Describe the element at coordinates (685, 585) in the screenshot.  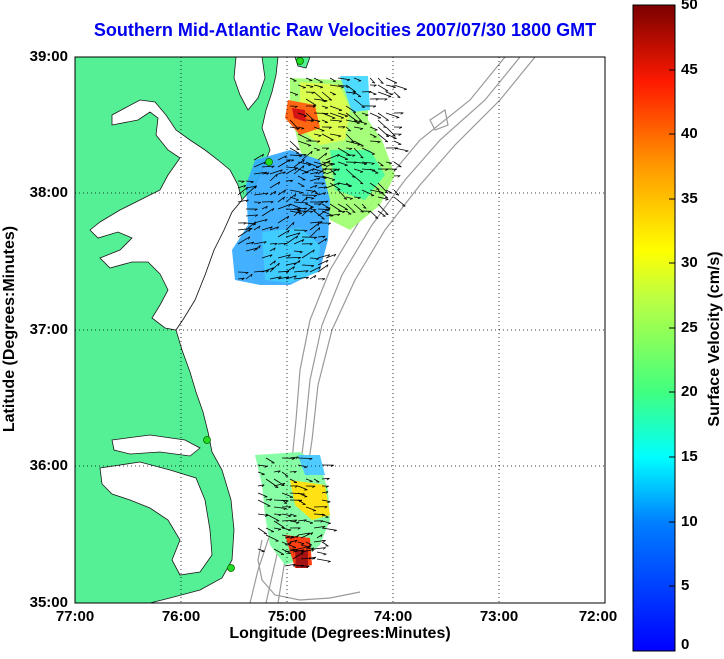
I see `colorbar-tick-label: 5` at that location.